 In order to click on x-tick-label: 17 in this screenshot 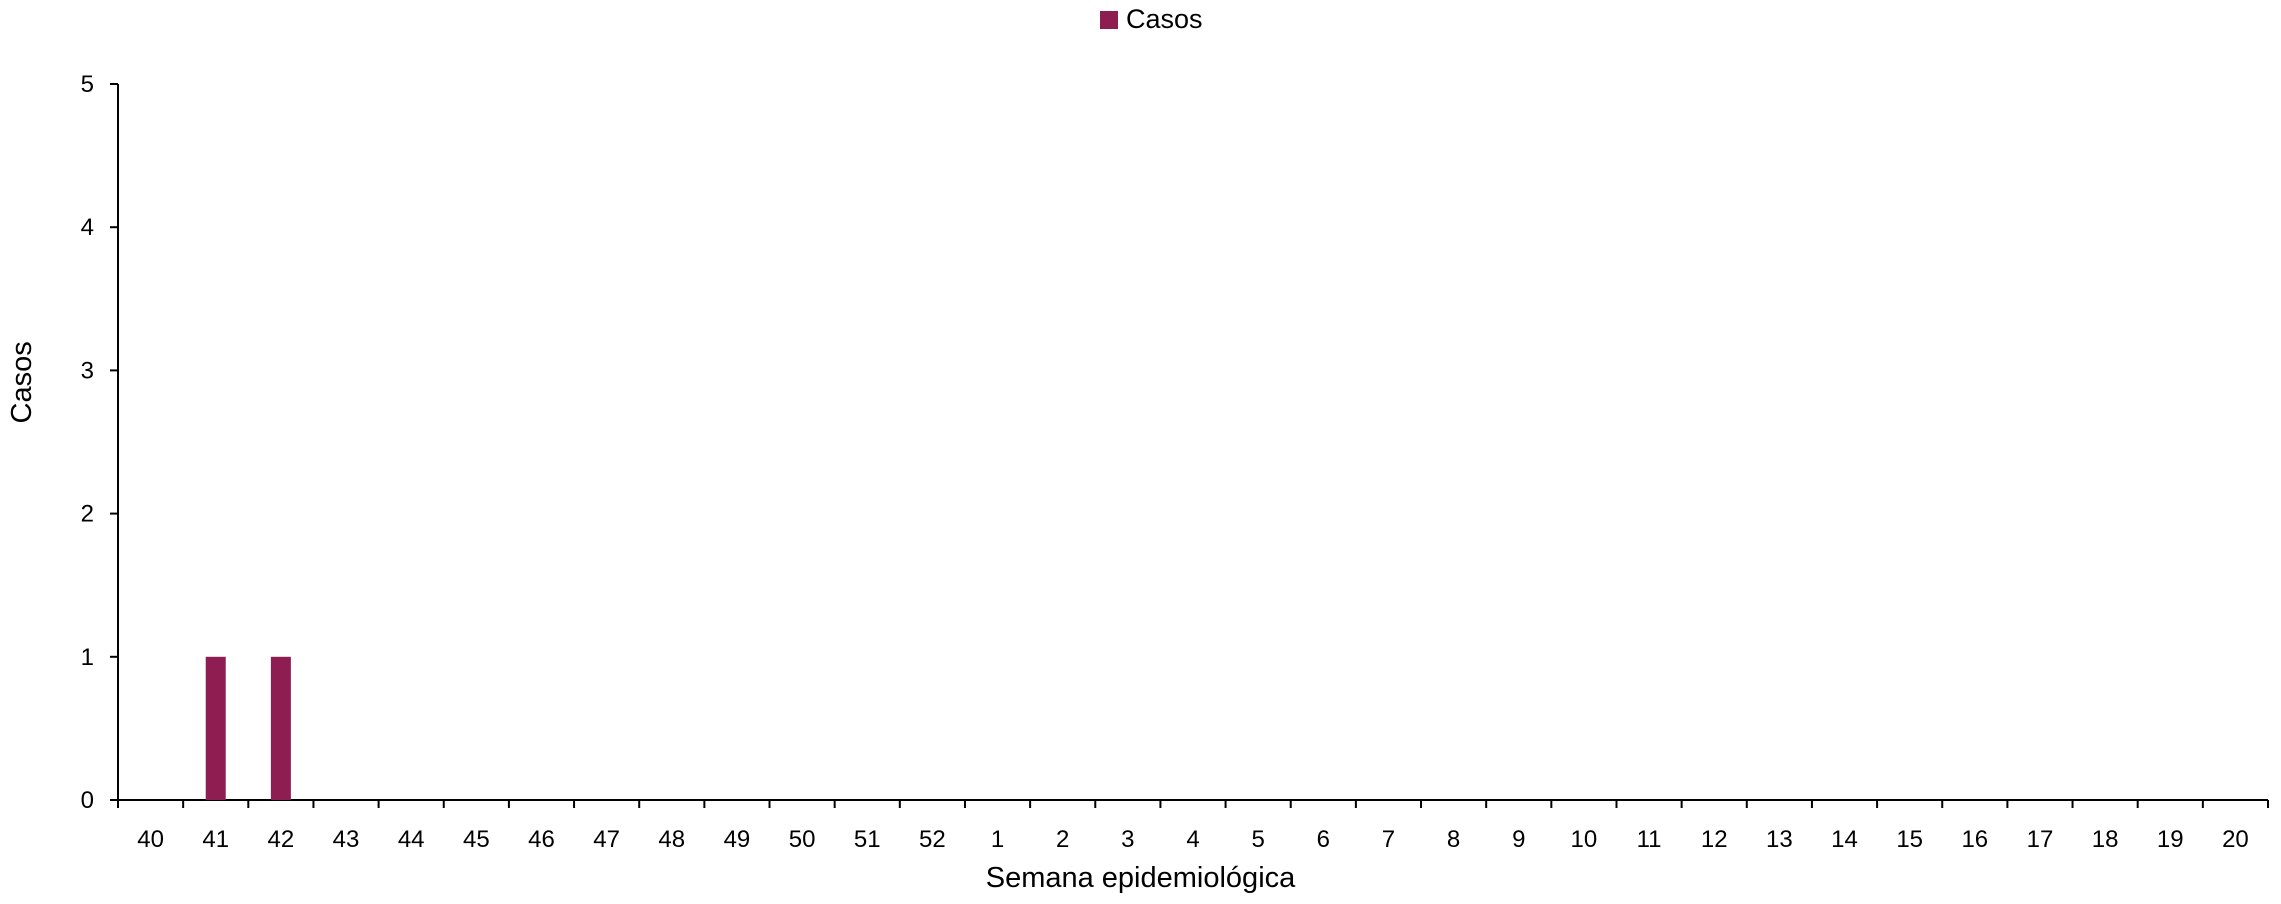, I will do `click(2040, 839)`.